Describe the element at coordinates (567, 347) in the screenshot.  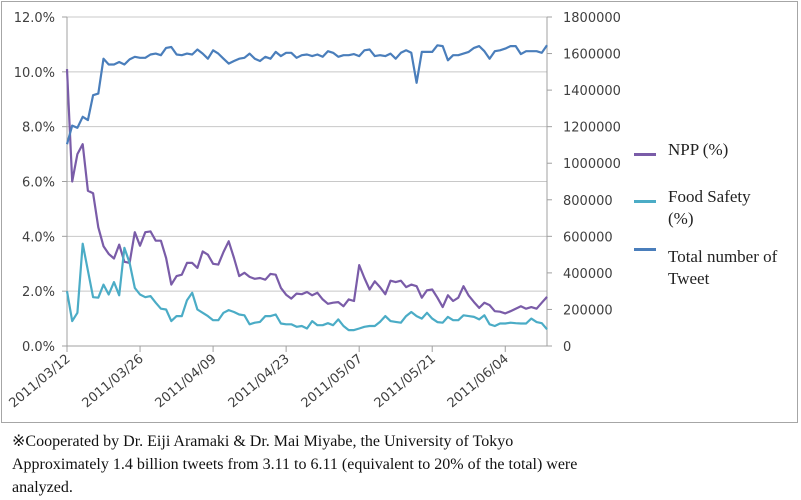
I see `right-axis-tick-label: 0` at that location.